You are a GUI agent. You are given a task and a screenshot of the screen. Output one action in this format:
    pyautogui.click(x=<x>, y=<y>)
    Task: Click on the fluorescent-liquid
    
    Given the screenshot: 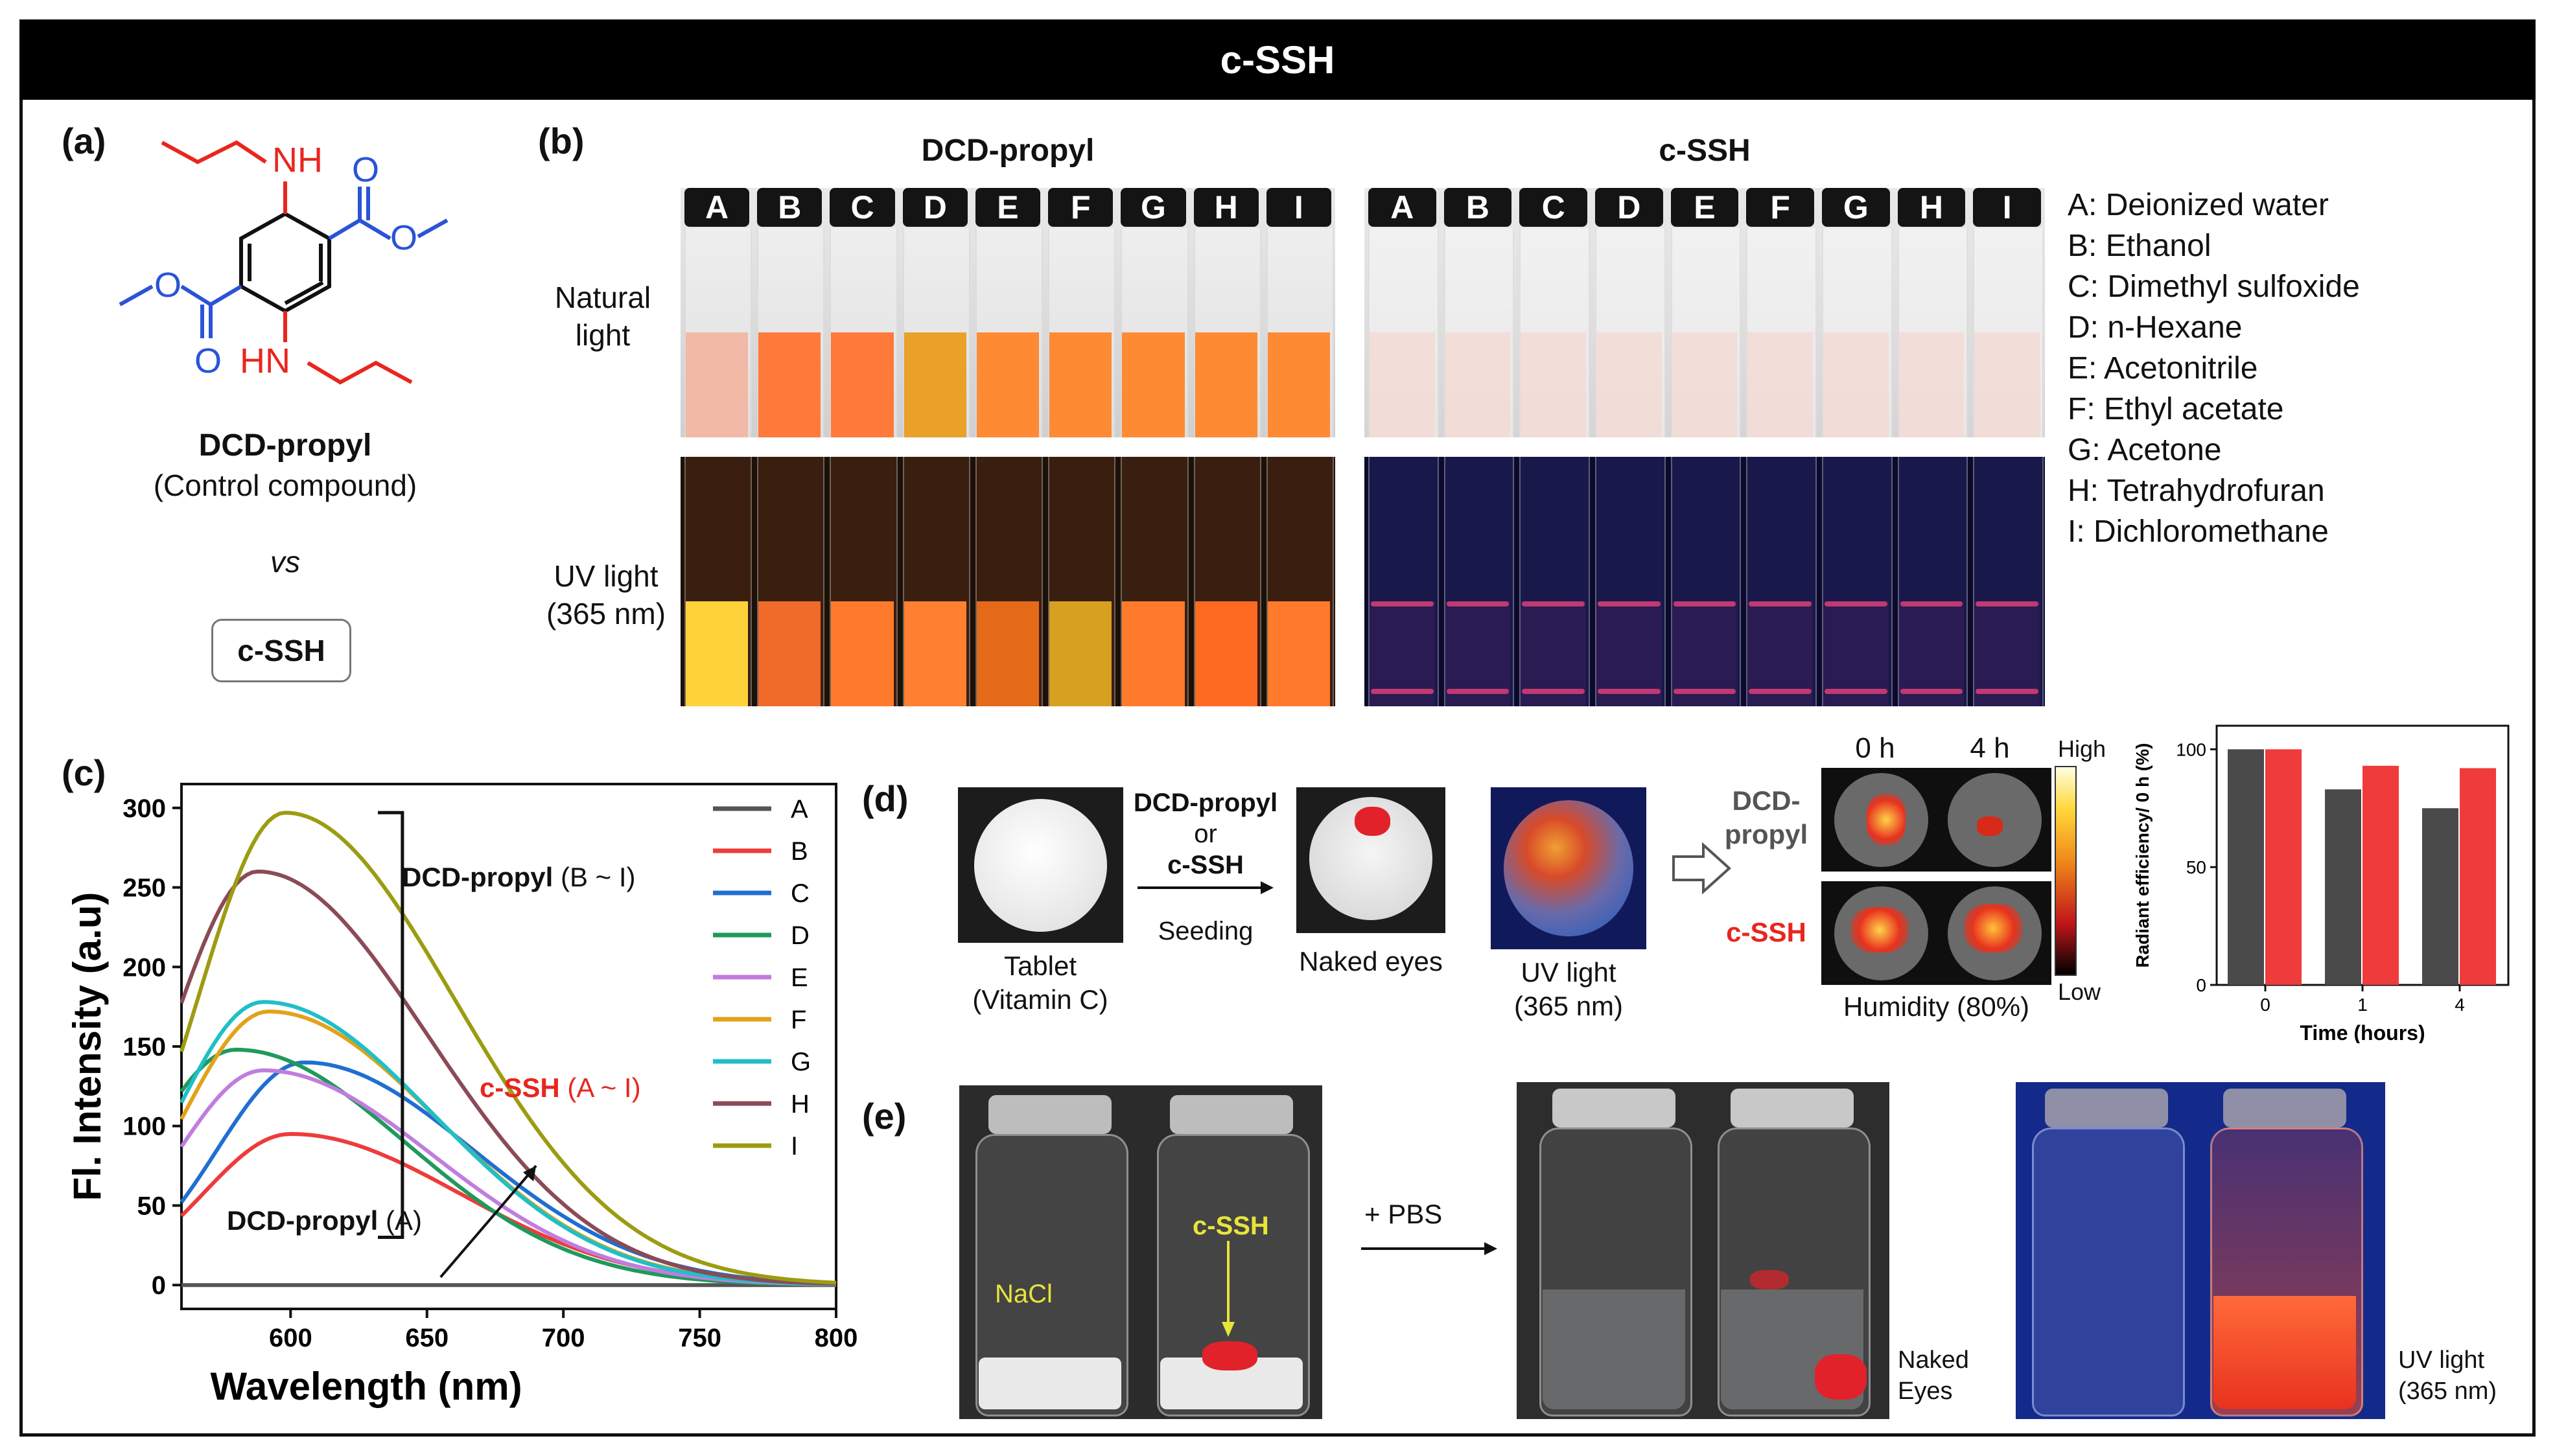 What is the action you would take?
    pyautogui.click(x=2284, y=1352)
    